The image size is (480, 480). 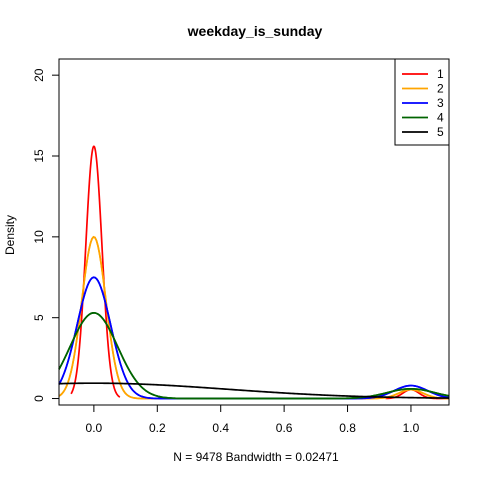 I want to click on y-tick-label: 0, so click(x=39, y=398).